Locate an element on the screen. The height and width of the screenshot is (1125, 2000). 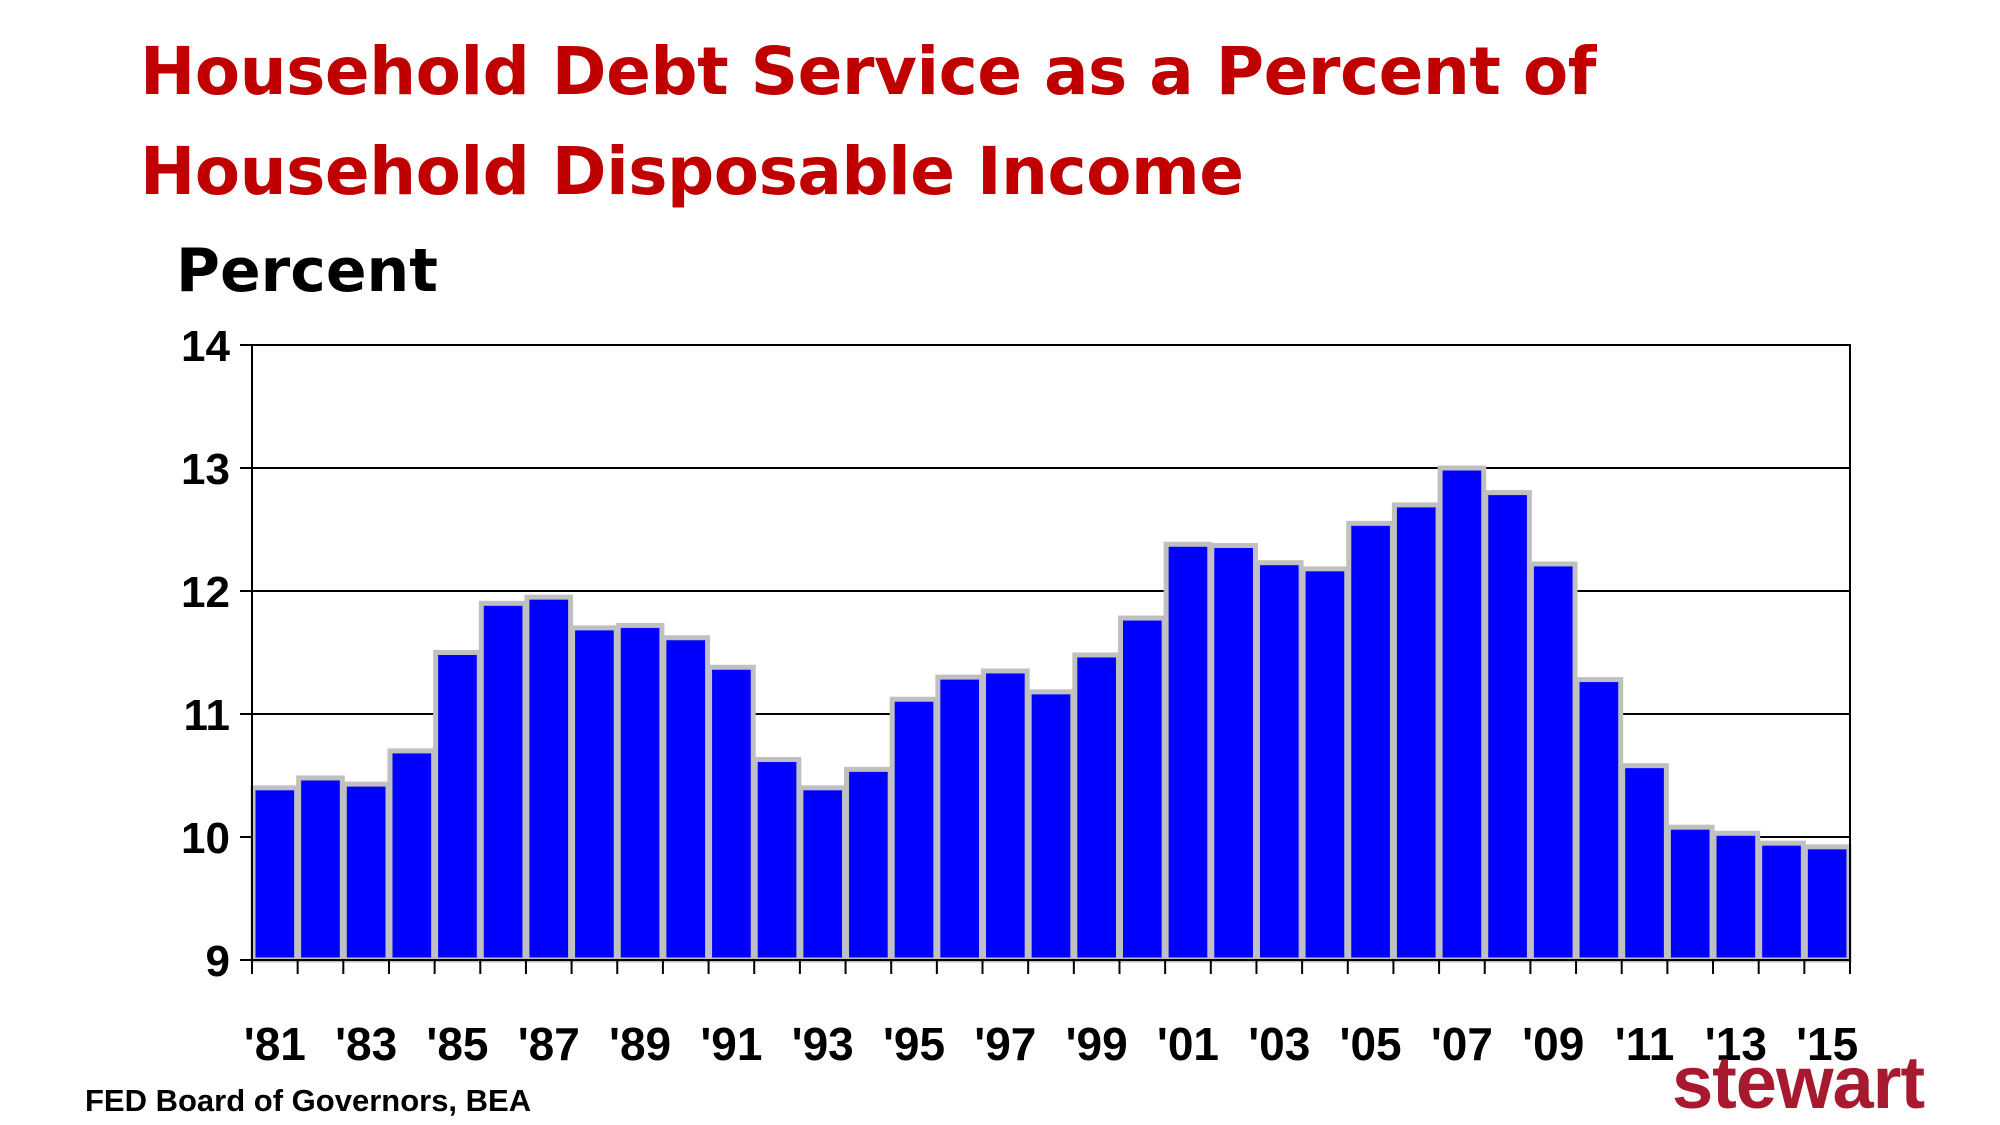
x-tick-label: '05 is located at coordinates (1371, 1044).